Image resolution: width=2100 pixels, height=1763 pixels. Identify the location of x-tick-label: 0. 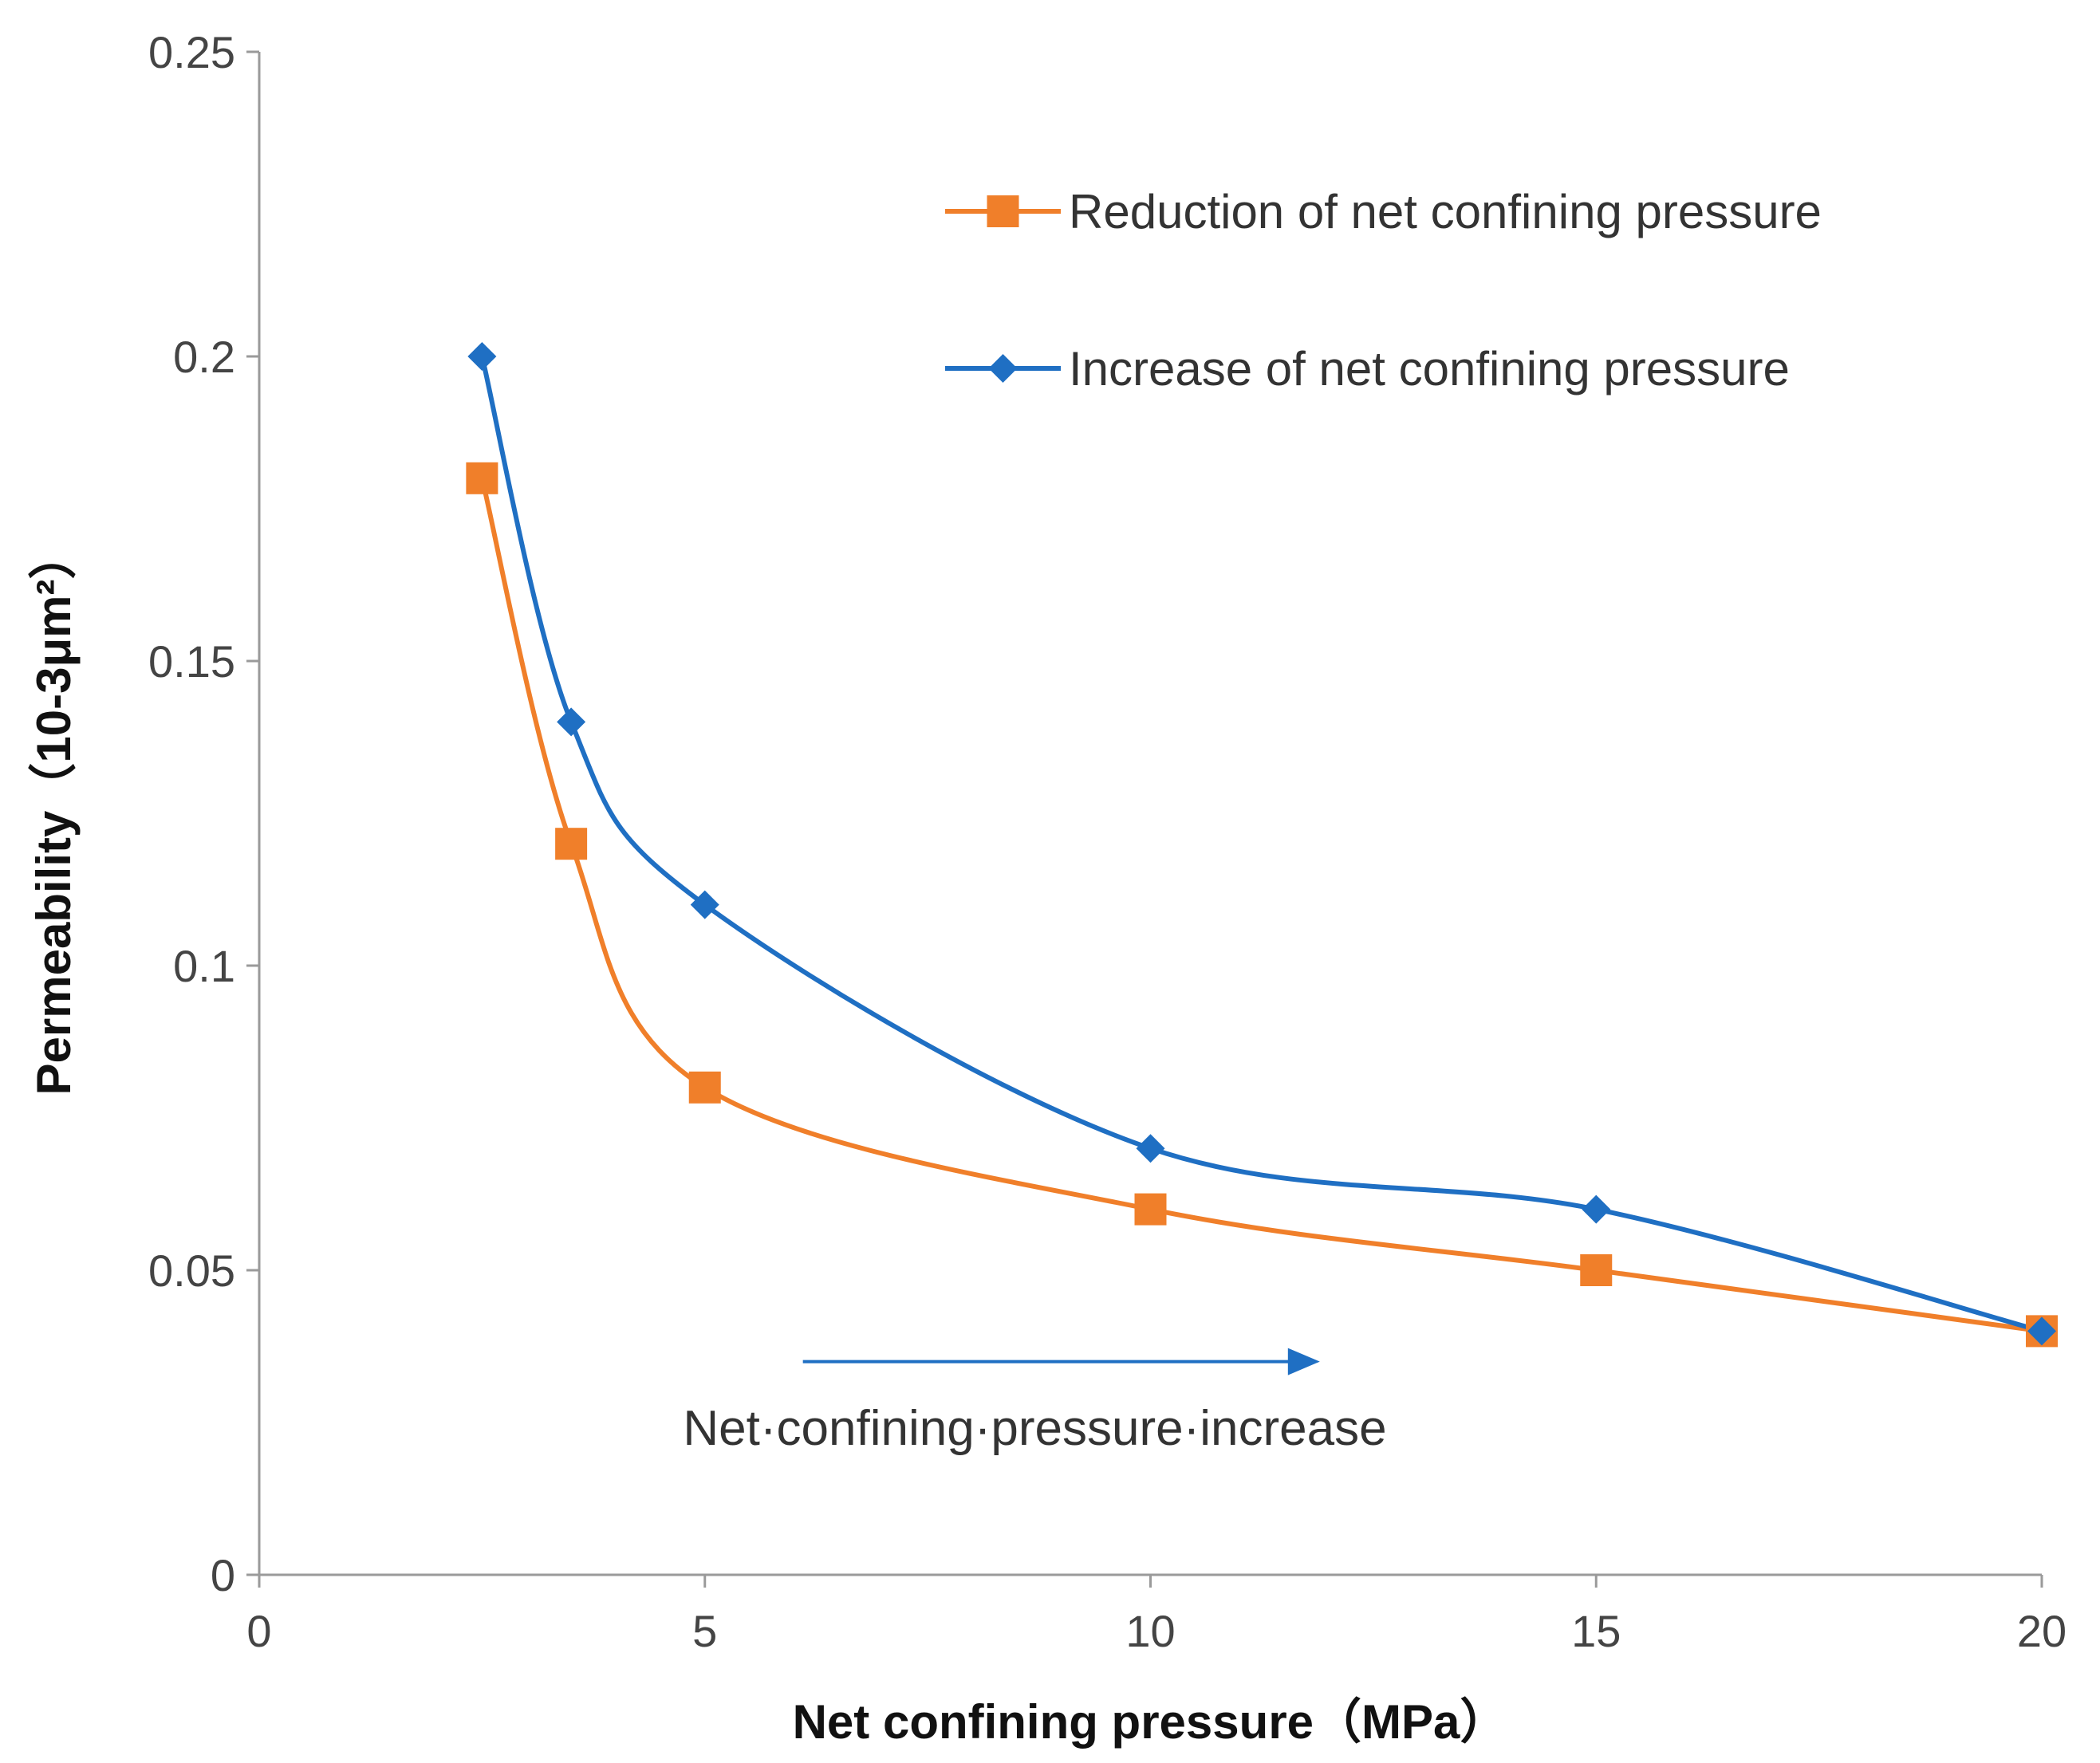
(258, 1631).